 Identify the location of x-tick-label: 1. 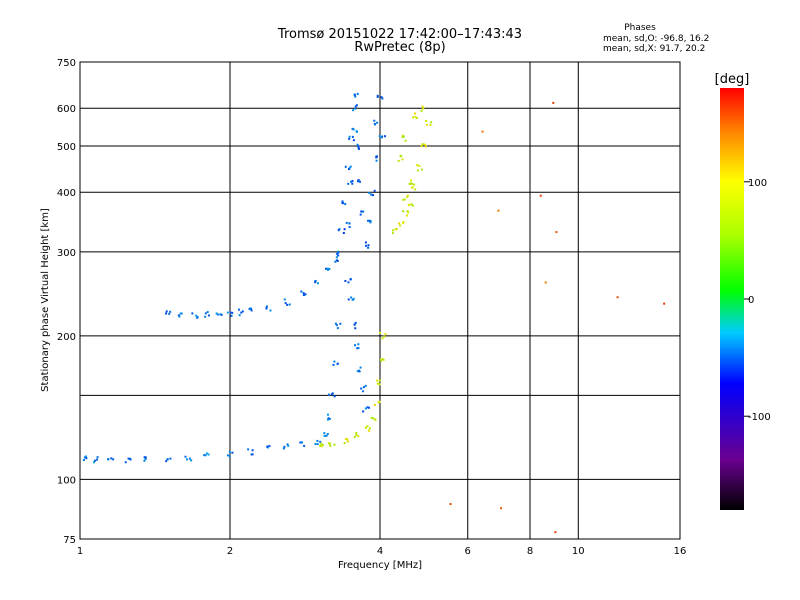
(80, 551).